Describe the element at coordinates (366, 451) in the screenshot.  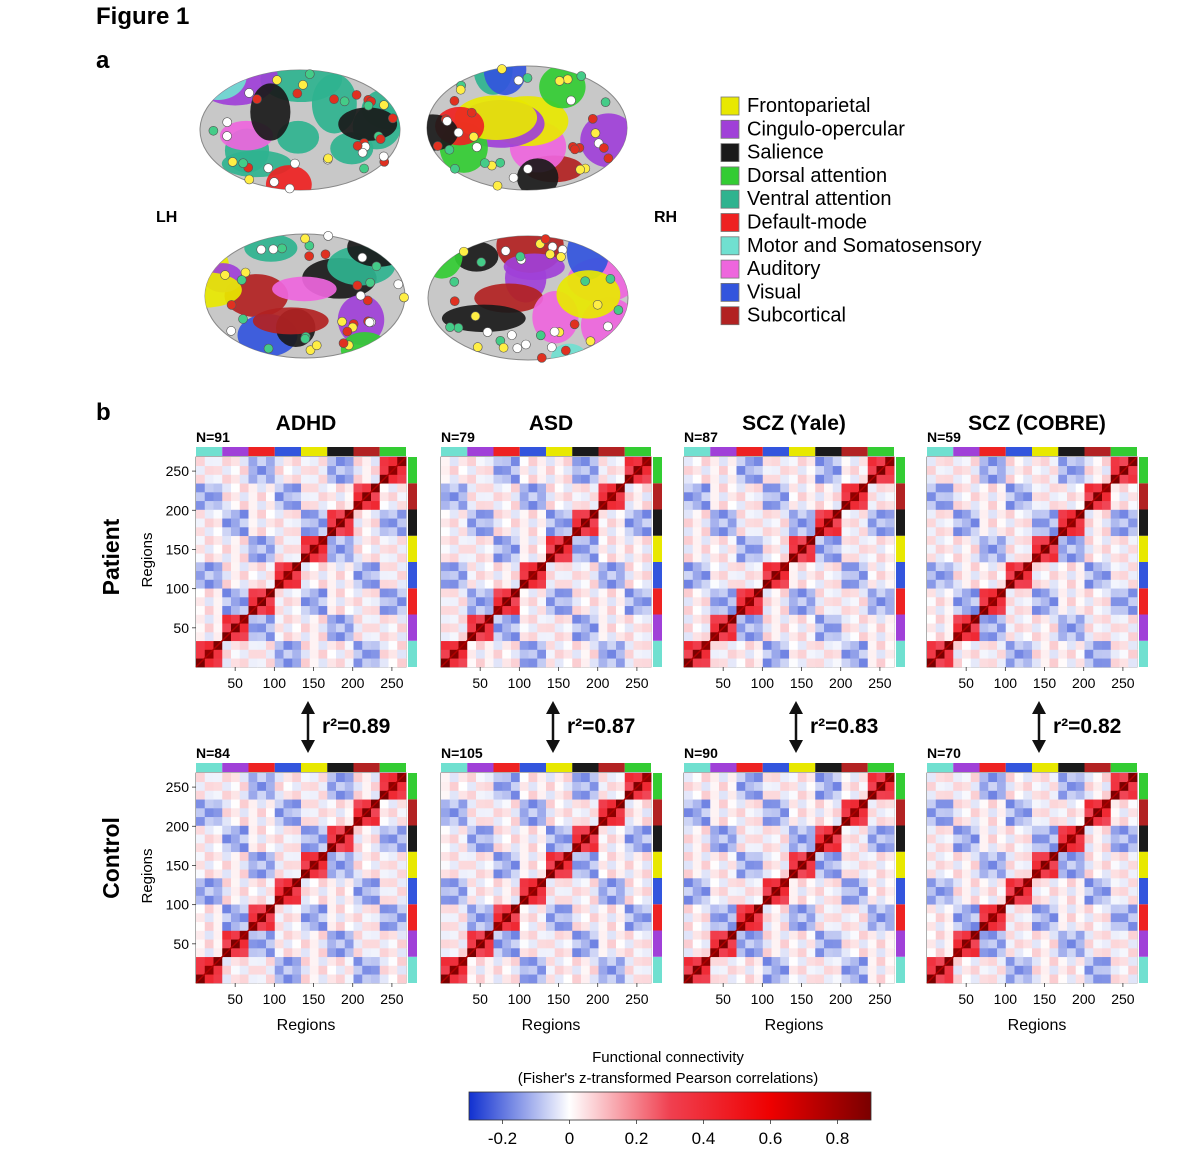
I see `network-bar-segment` at that location.